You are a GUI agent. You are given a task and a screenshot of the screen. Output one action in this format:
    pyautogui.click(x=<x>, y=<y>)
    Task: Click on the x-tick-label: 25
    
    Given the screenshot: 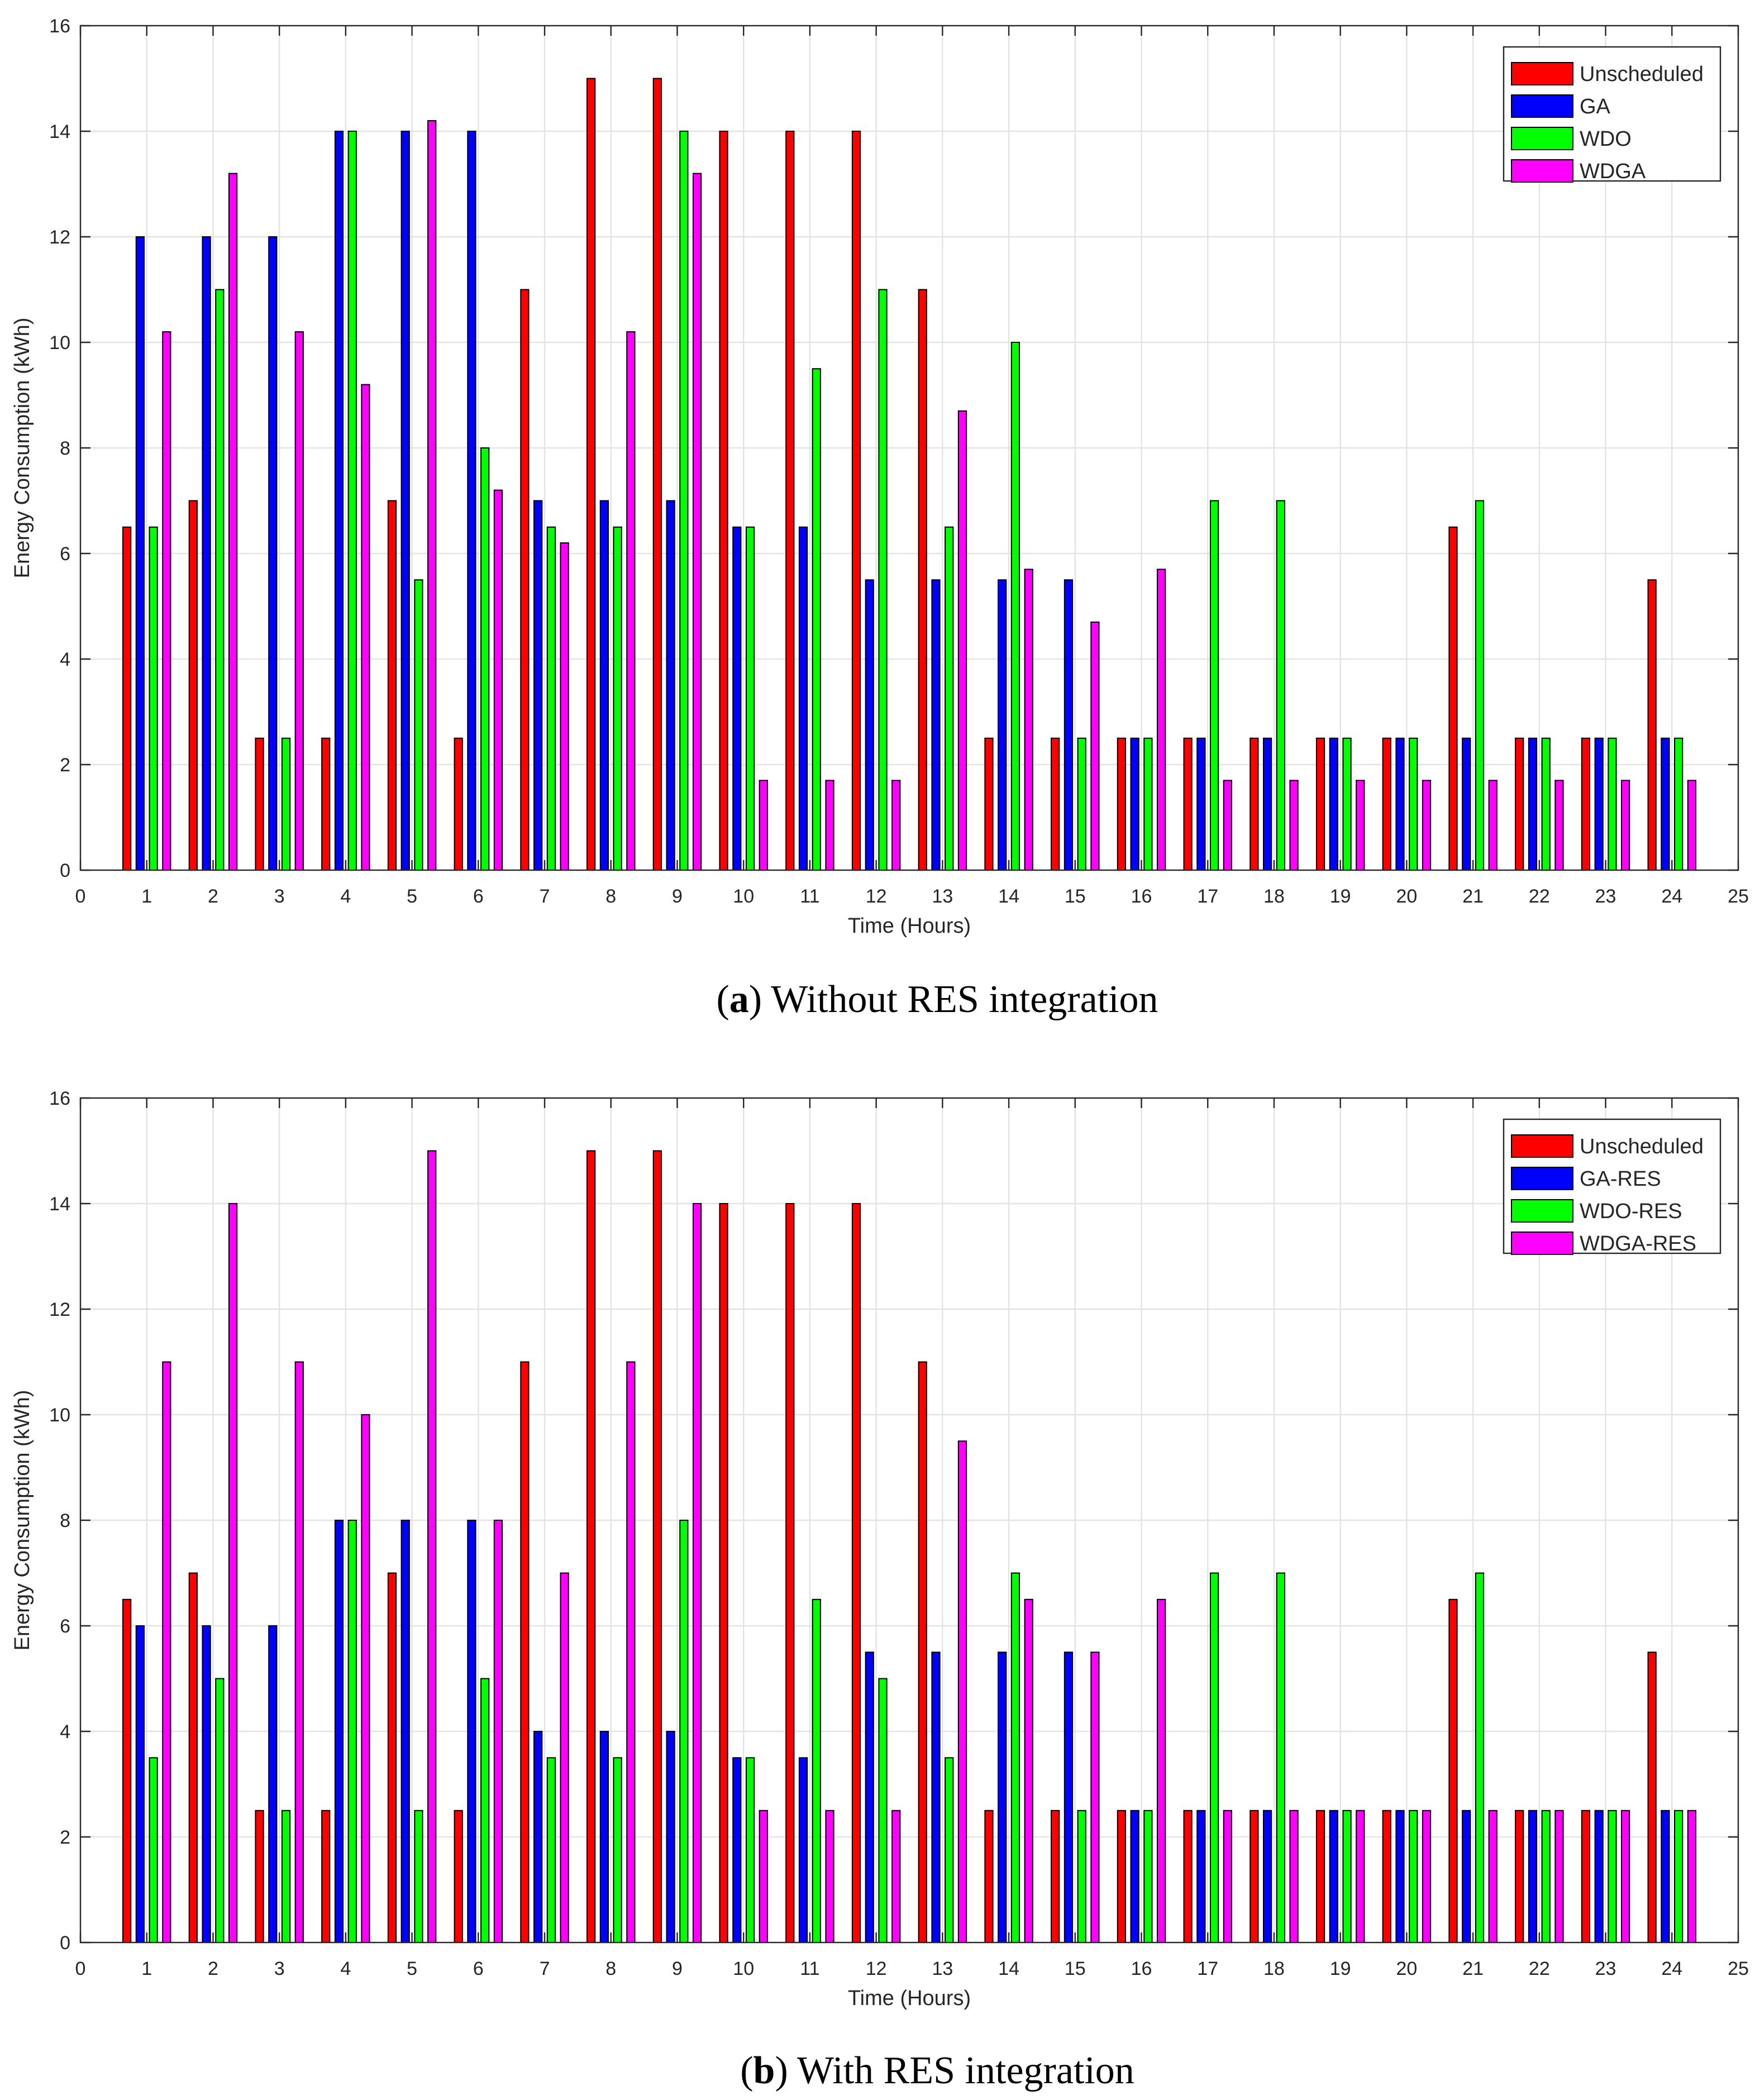 What is the action you would take?
    pyautogui.click(x=1738, y=896)
    